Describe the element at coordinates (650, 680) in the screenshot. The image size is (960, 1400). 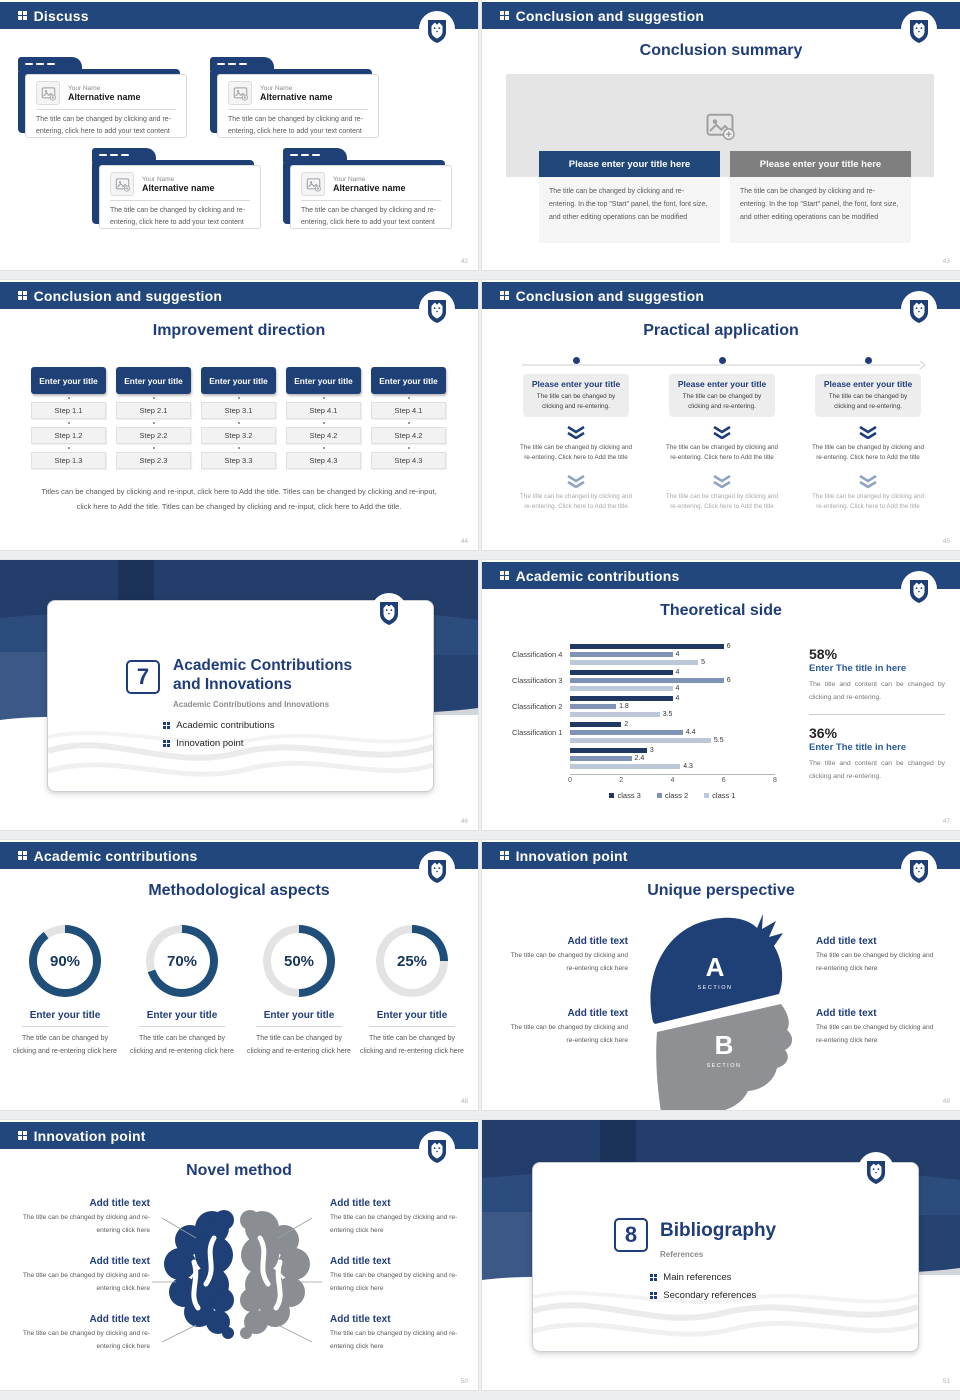
I see `chart-group: Classification 3 4 6 4` at that location.